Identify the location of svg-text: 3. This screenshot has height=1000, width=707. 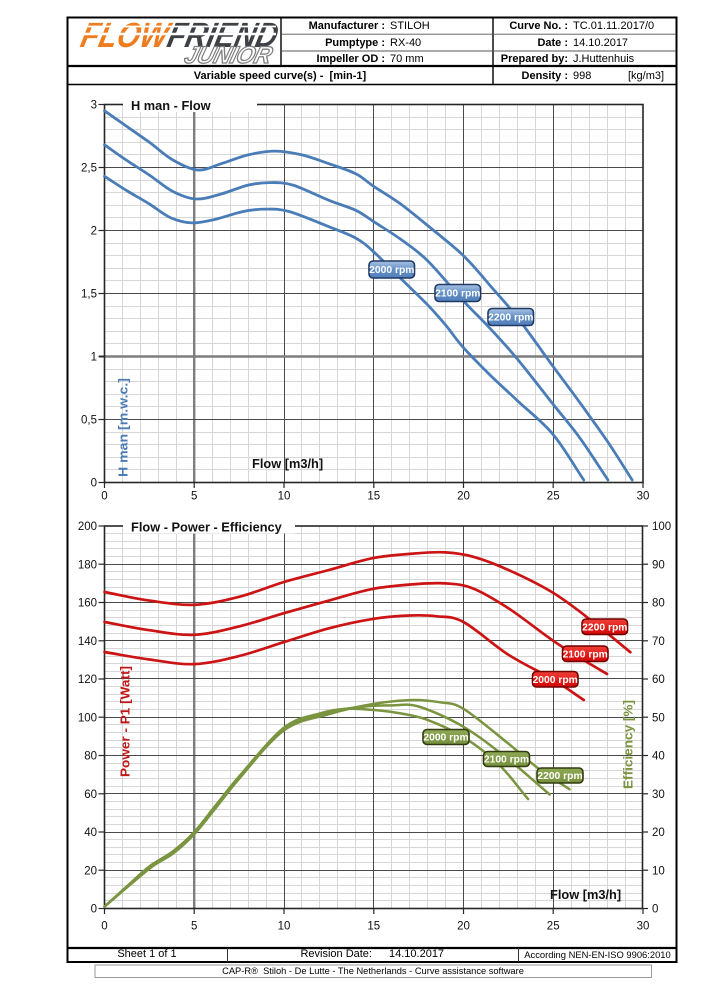
(94, 106).